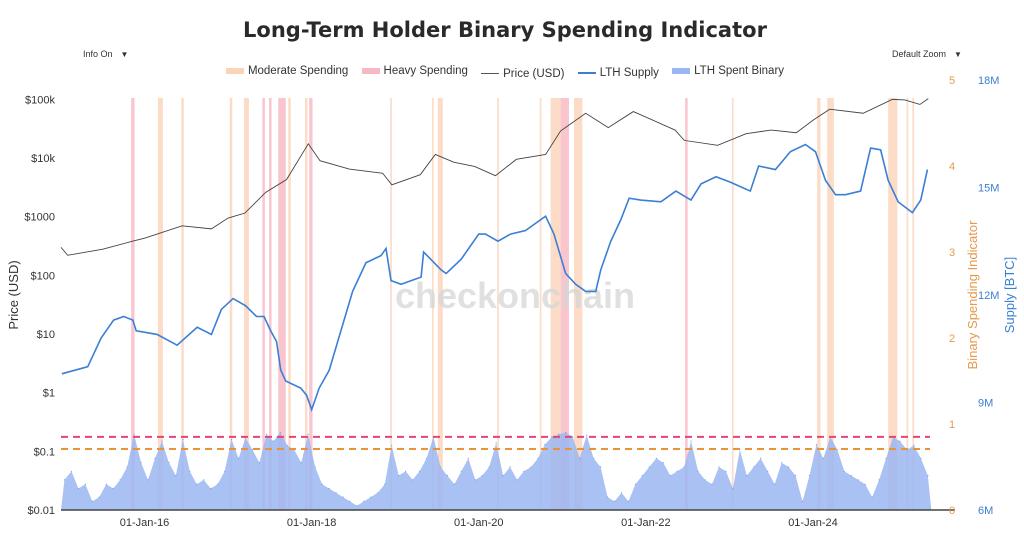 The height and width of the screenshot is (557, 1024). Describe the element at coordinates (39, 218) in the screenshot. I see `y-left-tick-label: $1000` at that location.